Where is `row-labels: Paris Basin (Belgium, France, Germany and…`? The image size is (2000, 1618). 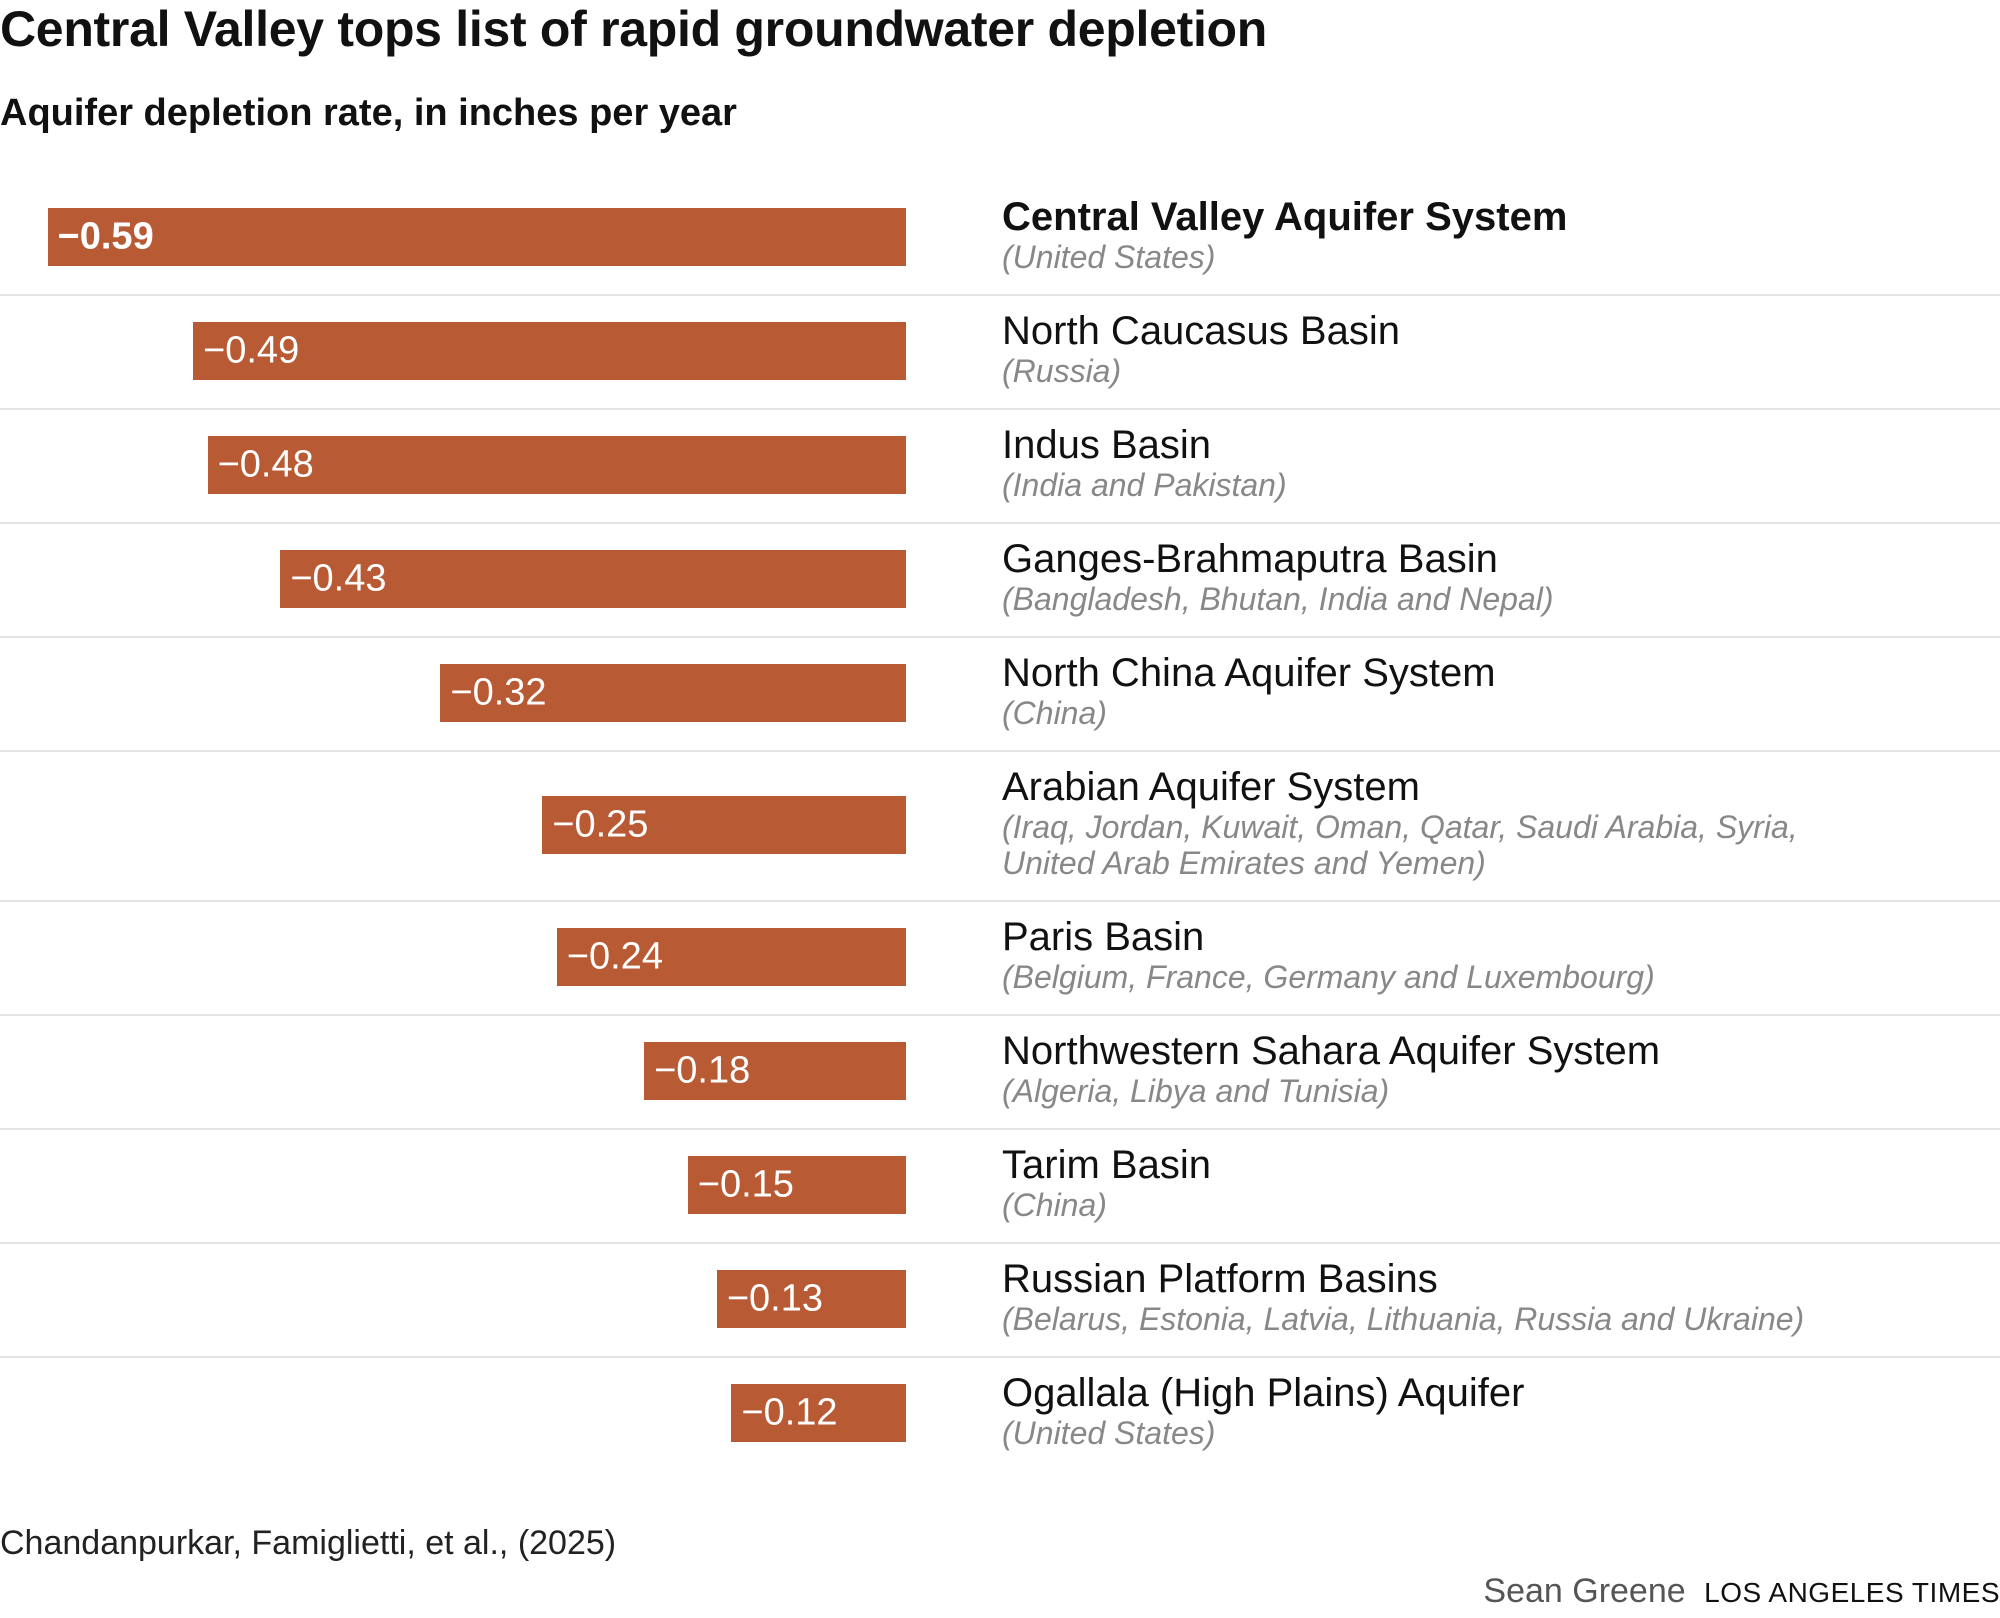 row-labels: Paris Basin (Belgium, France, Germany and… is located at coordinates (1328, 955).